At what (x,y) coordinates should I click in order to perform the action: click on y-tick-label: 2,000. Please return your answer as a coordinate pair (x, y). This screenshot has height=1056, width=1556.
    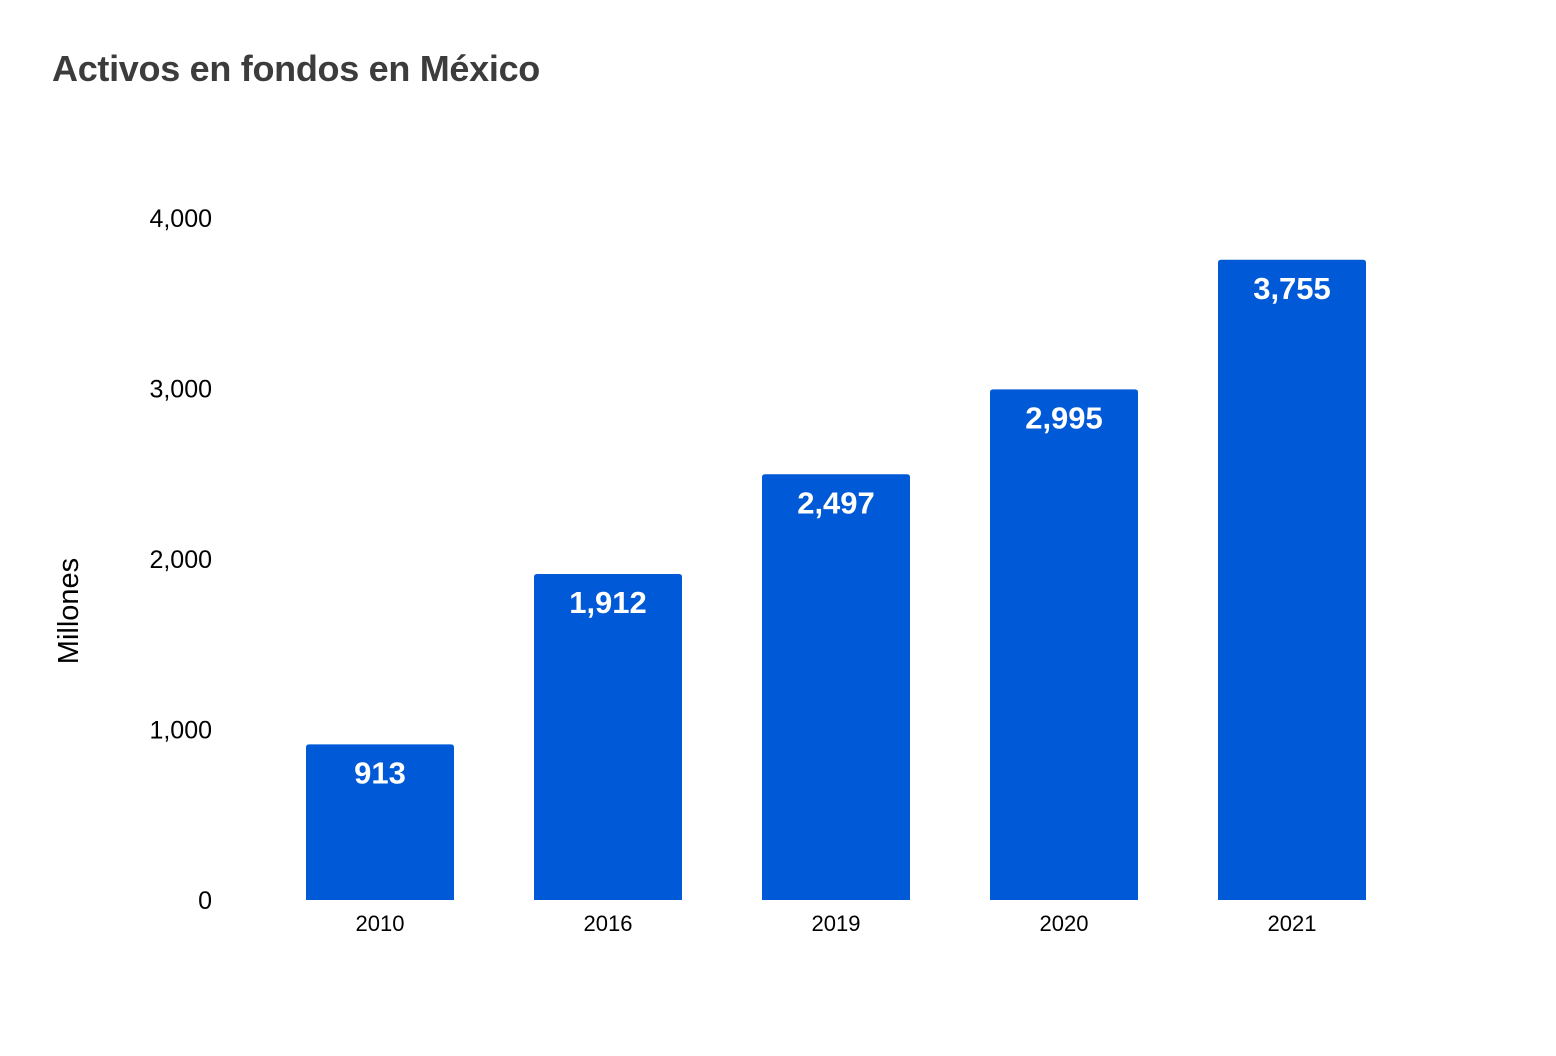
    Looking at the image, I should click on (180, 560).